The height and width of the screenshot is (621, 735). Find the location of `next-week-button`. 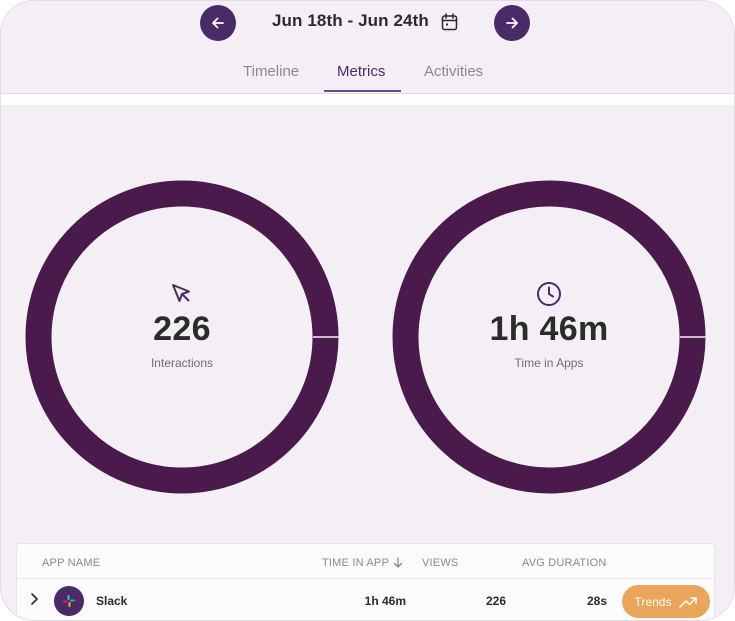

next-week-button is located at coordinates (512, 23).